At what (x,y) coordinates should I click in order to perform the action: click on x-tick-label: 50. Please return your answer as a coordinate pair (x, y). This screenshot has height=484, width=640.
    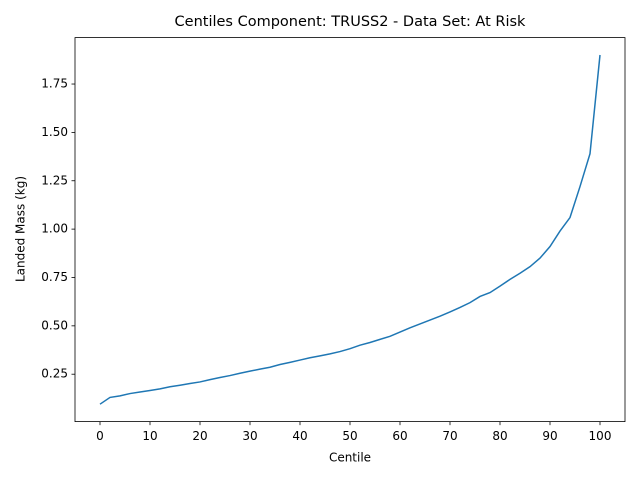
    Looking at the image, I should click on (349, 436).